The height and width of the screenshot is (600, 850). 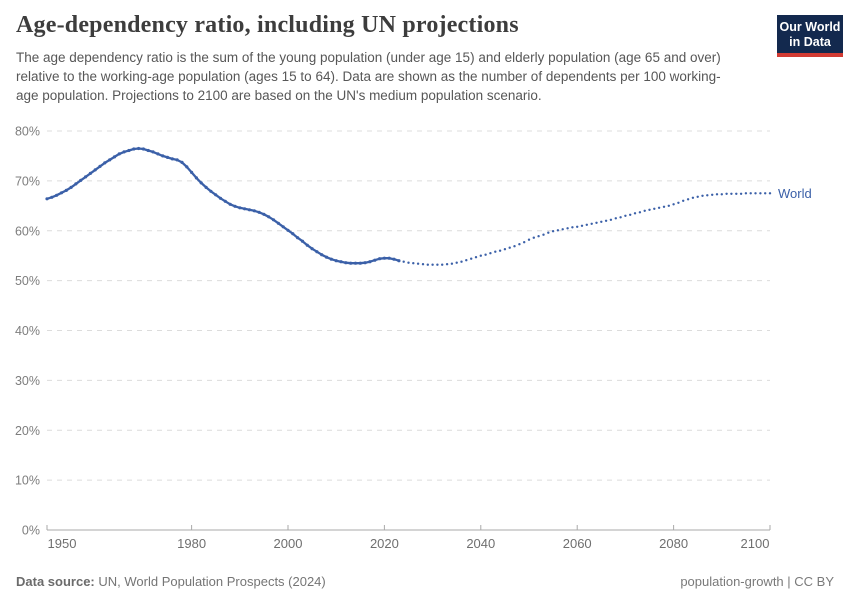 I want to click on owid-logo-line1: Our World, so click(x=810, y=27).